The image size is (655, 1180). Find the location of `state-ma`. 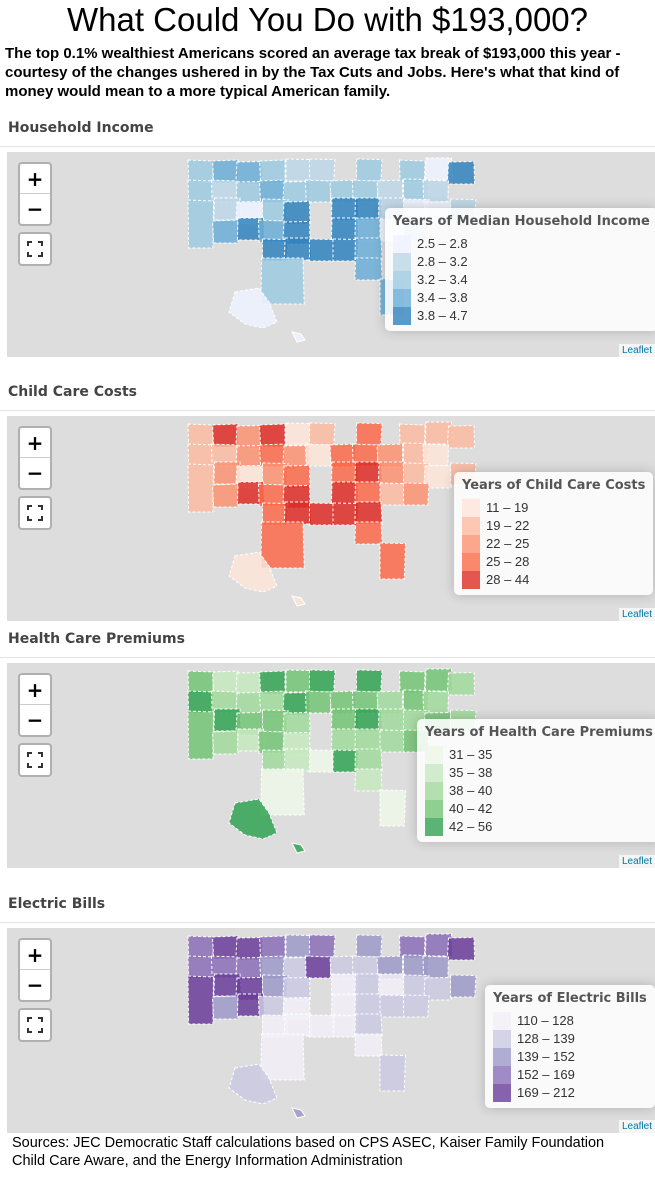

state-ma is located at coordinates (436, 967).